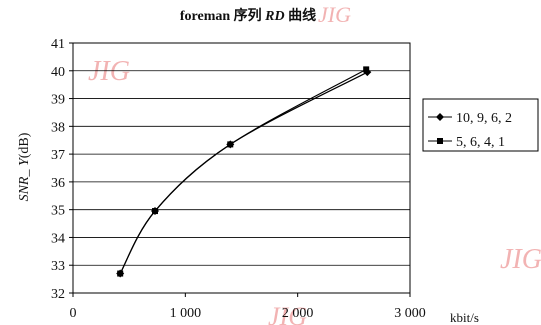 This screenshot has height=325, width=541. I want to click on legend: 10, 9, 6, 2 5, 6, 4, 1, so click(480, 125).